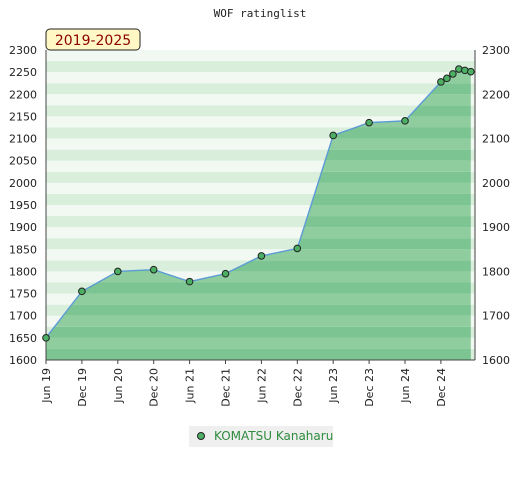  Describe the element at coordinates (23, 50) in the screenshot. I see `left-tick-label: 2300` at that location.